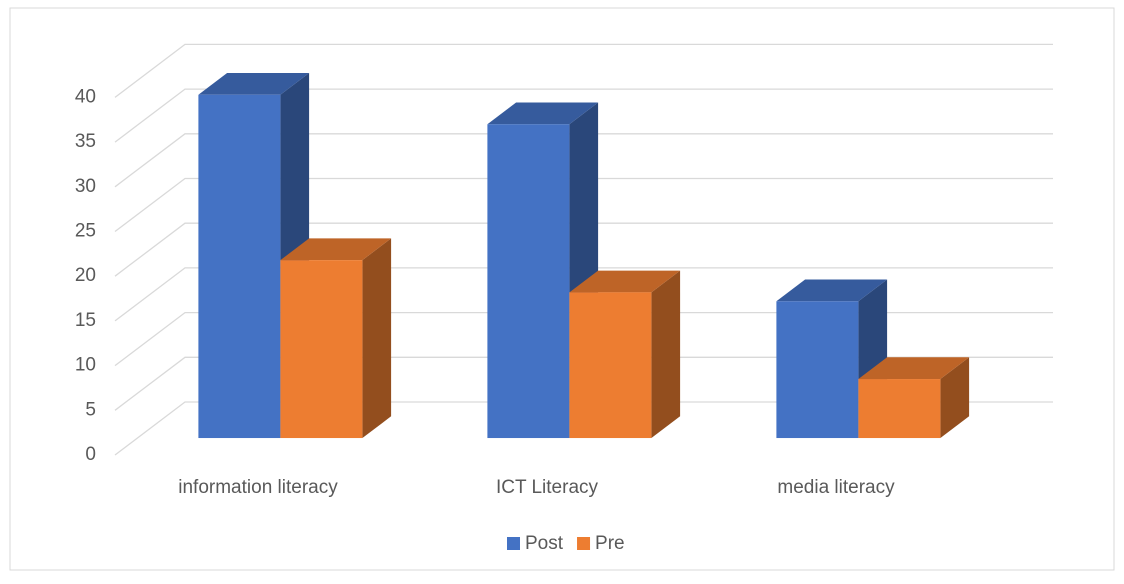 This screenshot has width=1124, height=584. I want to click on y-tick-label: 5, so click(90, 409).